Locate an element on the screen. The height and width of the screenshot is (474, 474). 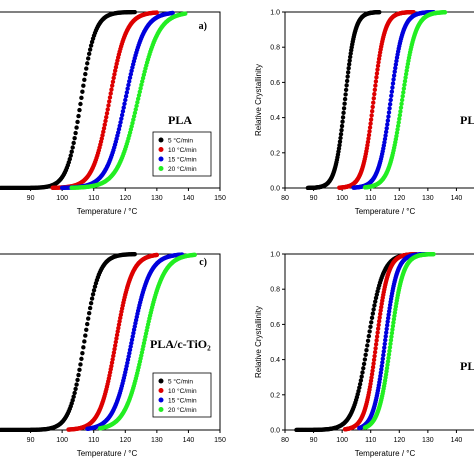
series-10-cmin is located at coordinates (113, 342).